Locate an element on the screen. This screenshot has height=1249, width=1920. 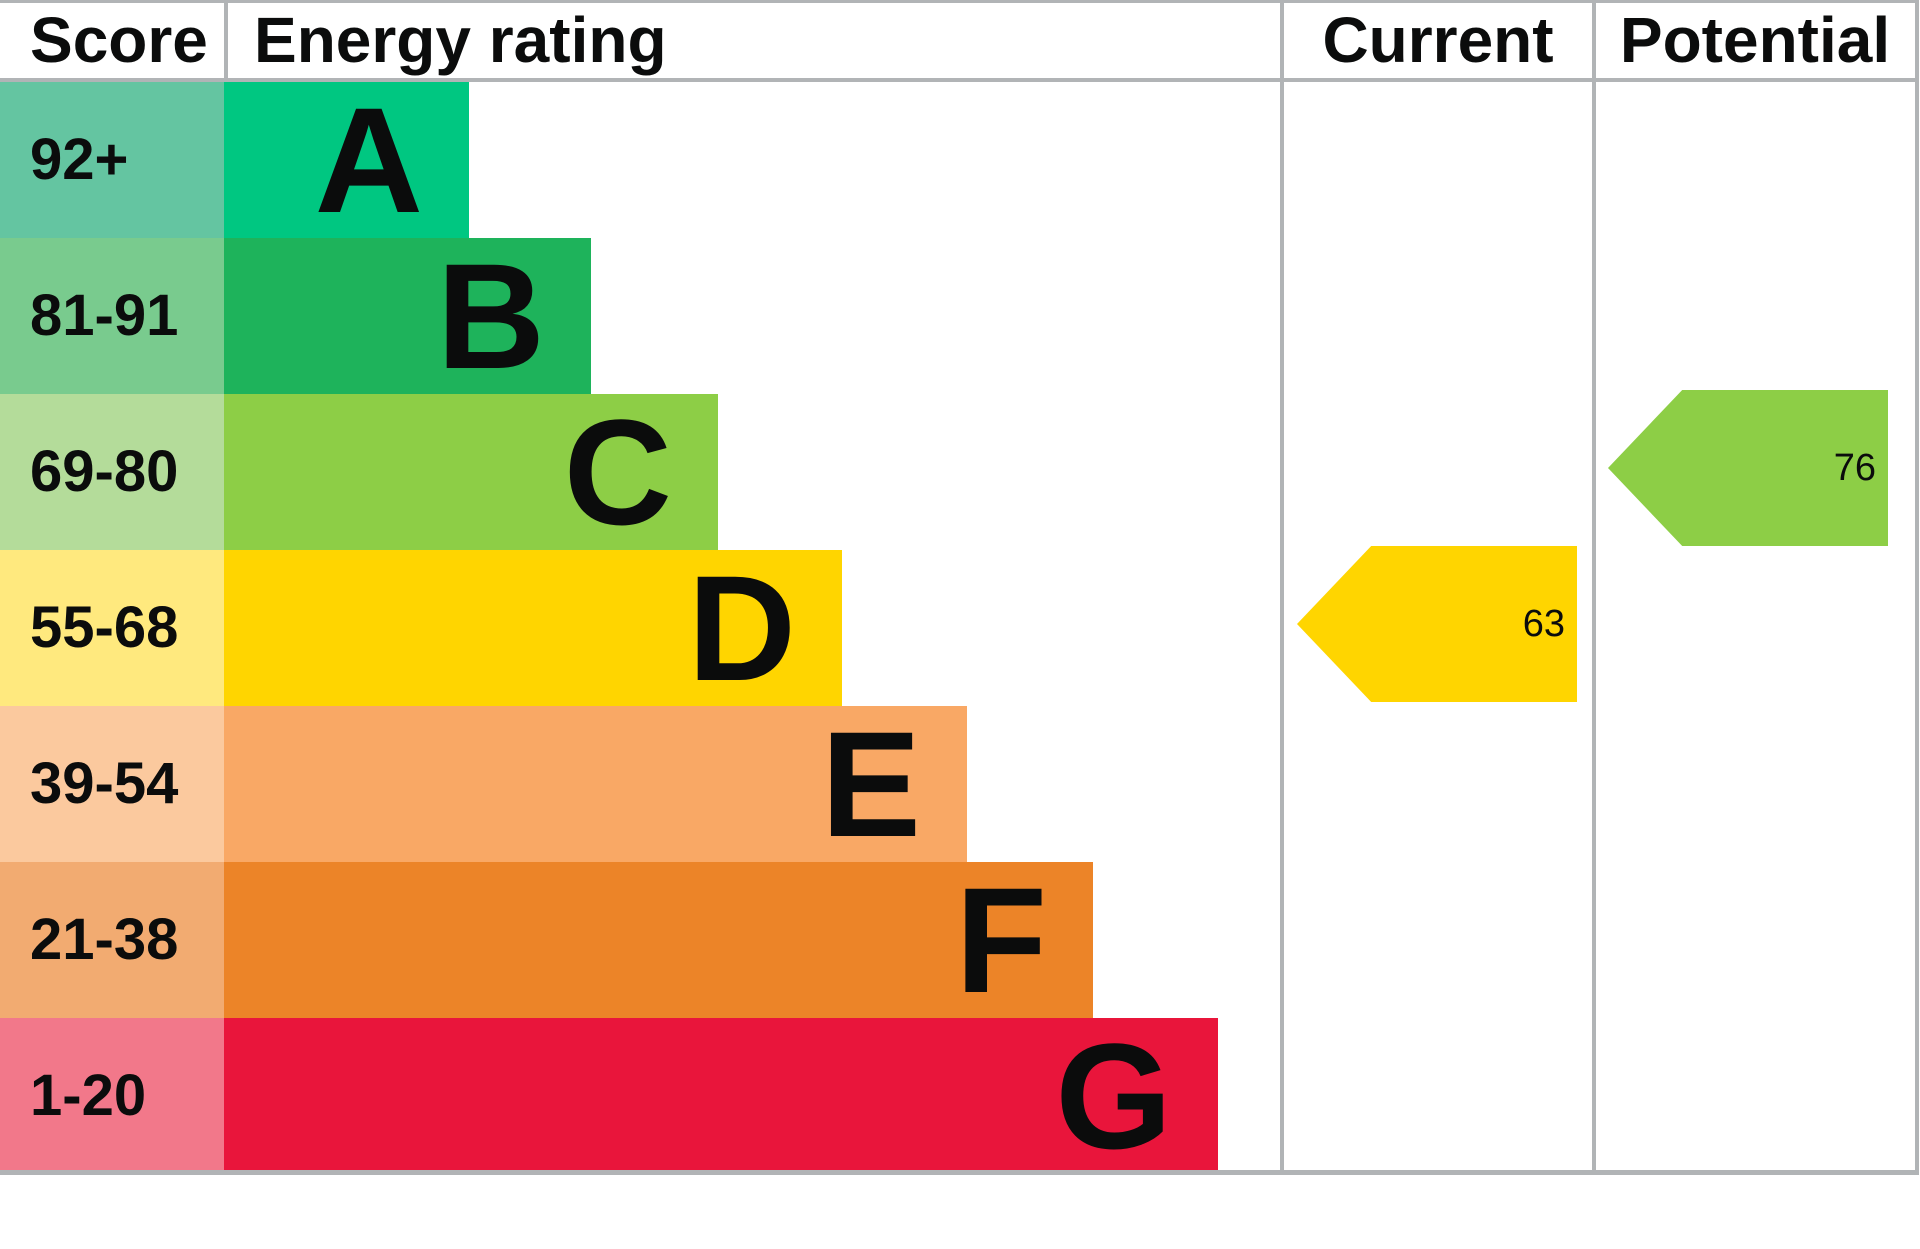
band-row-g: 1-20 G is located at coordinates (960, 1096).